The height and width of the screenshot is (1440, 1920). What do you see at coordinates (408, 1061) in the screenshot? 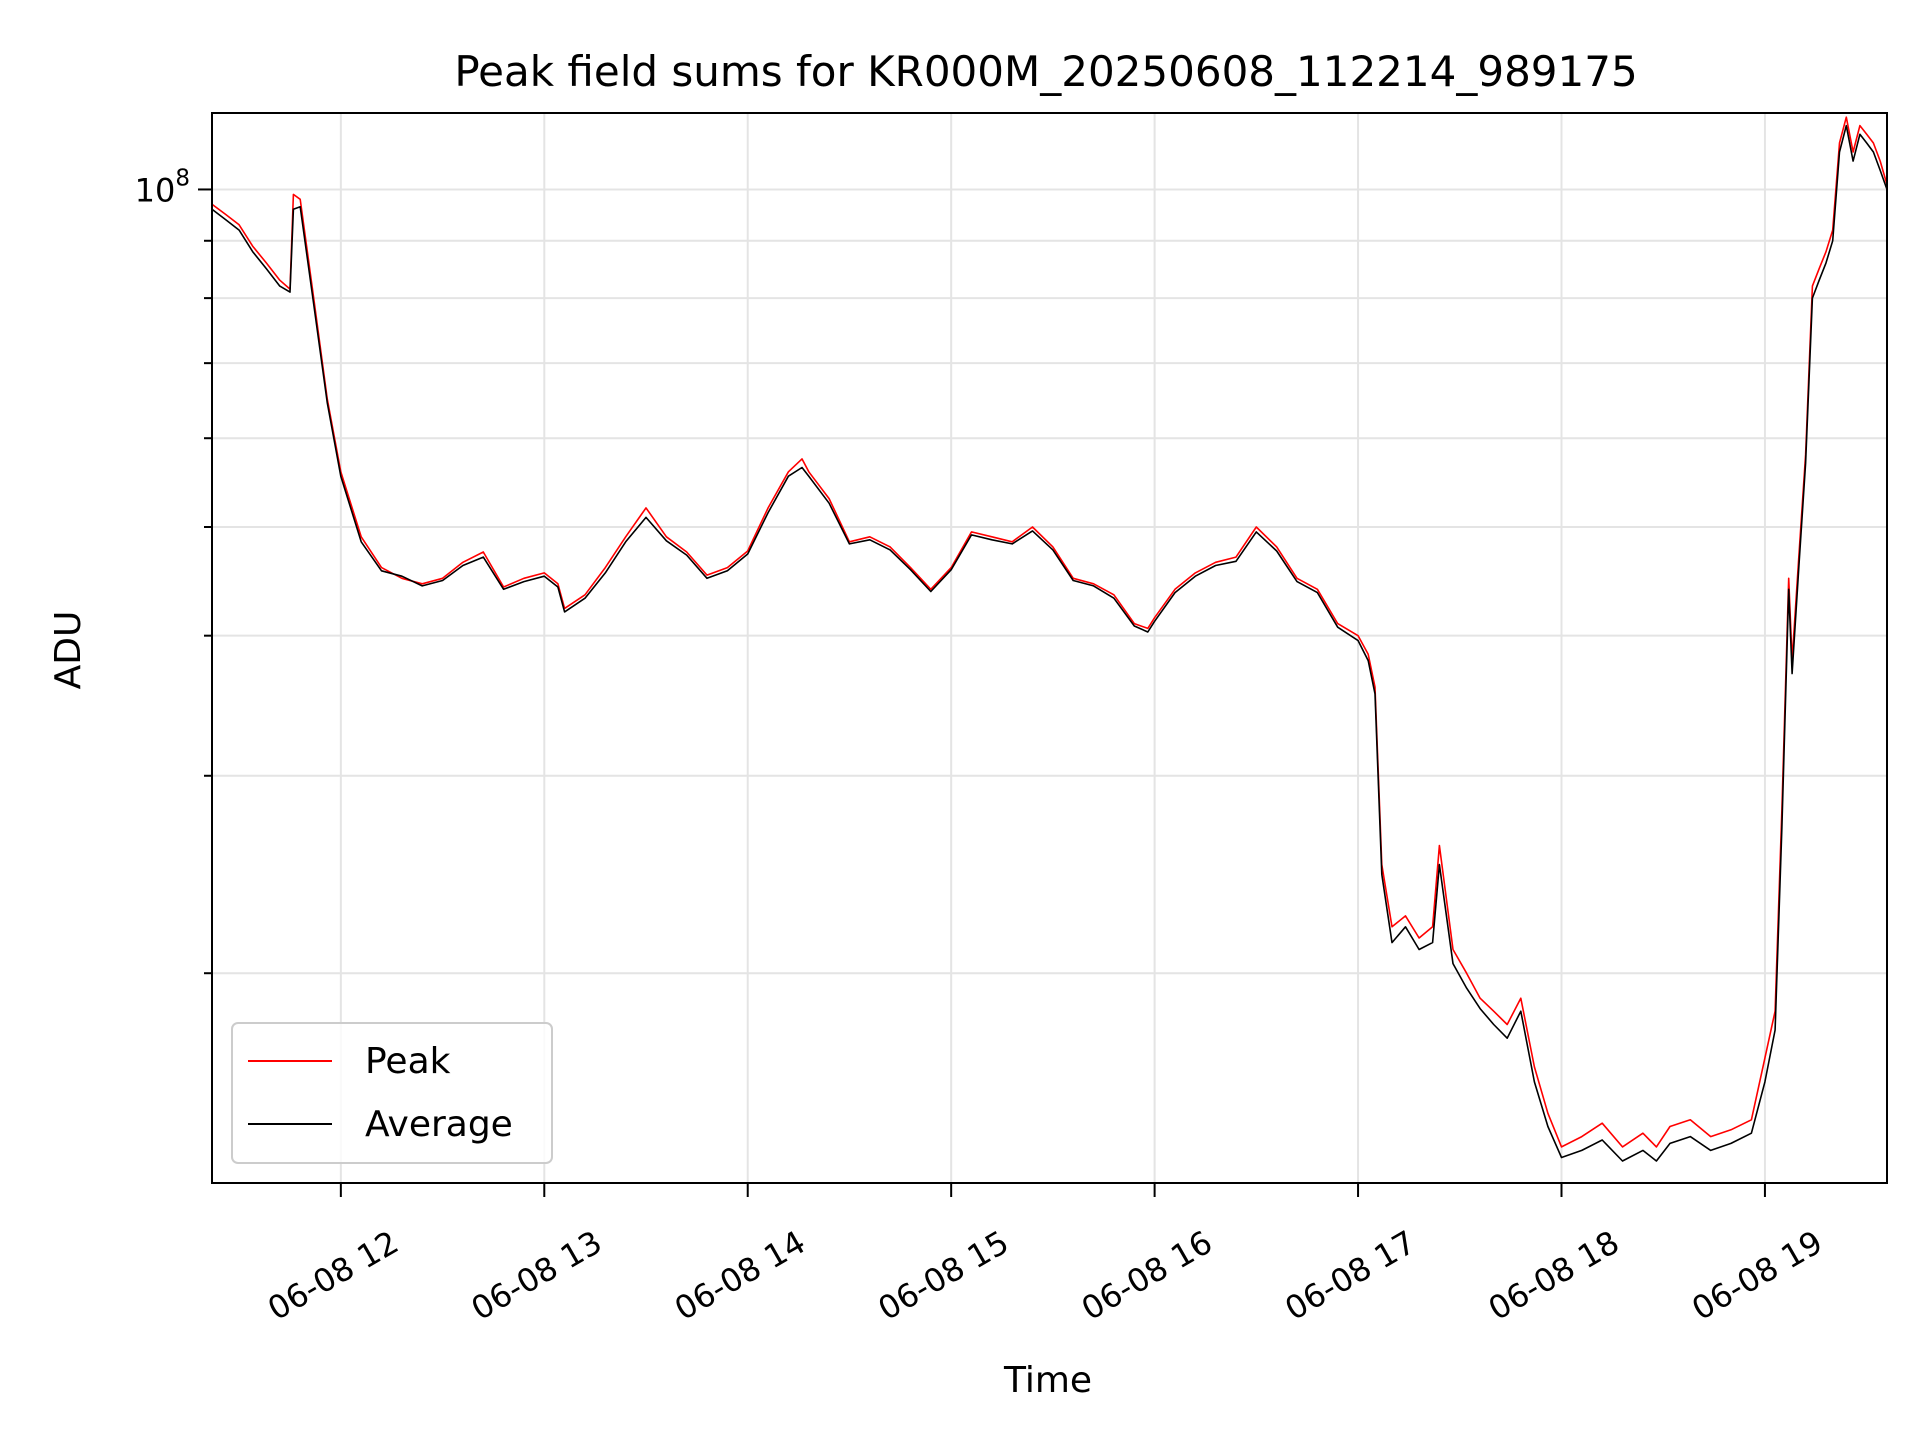
I see `legend-label-peak: Peak` at bounding box center [408, 1061].